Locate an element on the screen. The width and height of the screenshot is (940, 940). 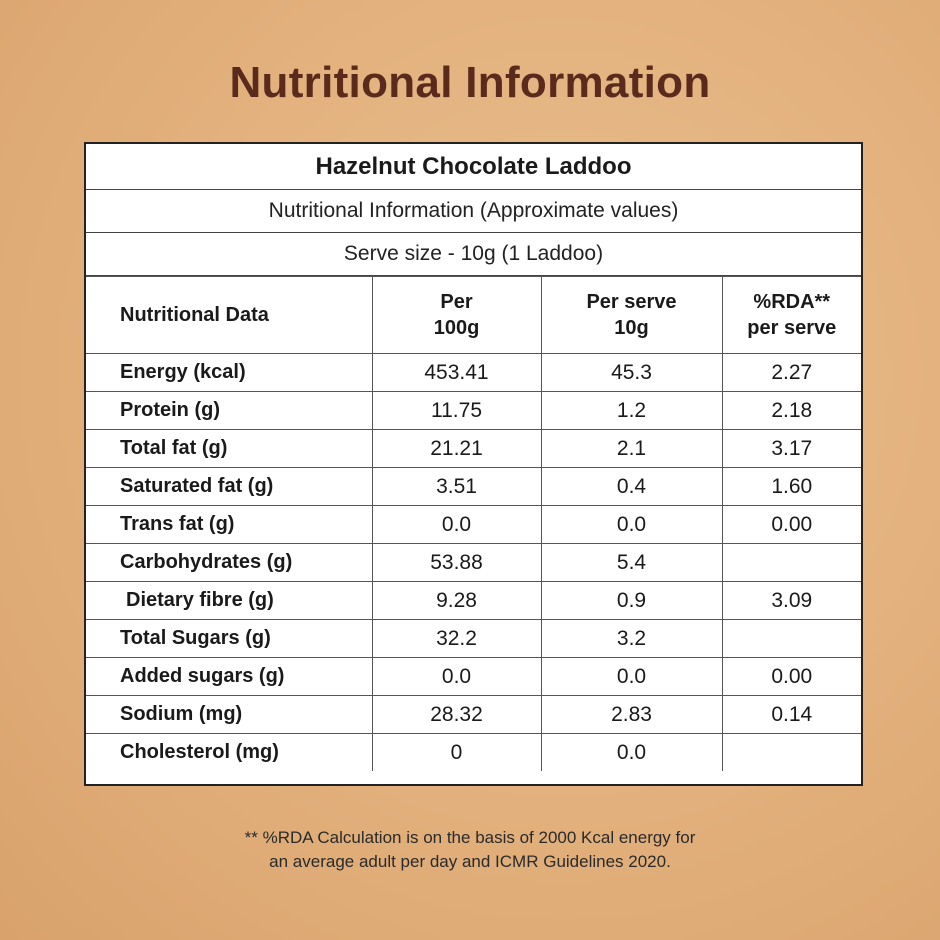
per-100g-value: 28.32 is located at coordinates (456, 714).